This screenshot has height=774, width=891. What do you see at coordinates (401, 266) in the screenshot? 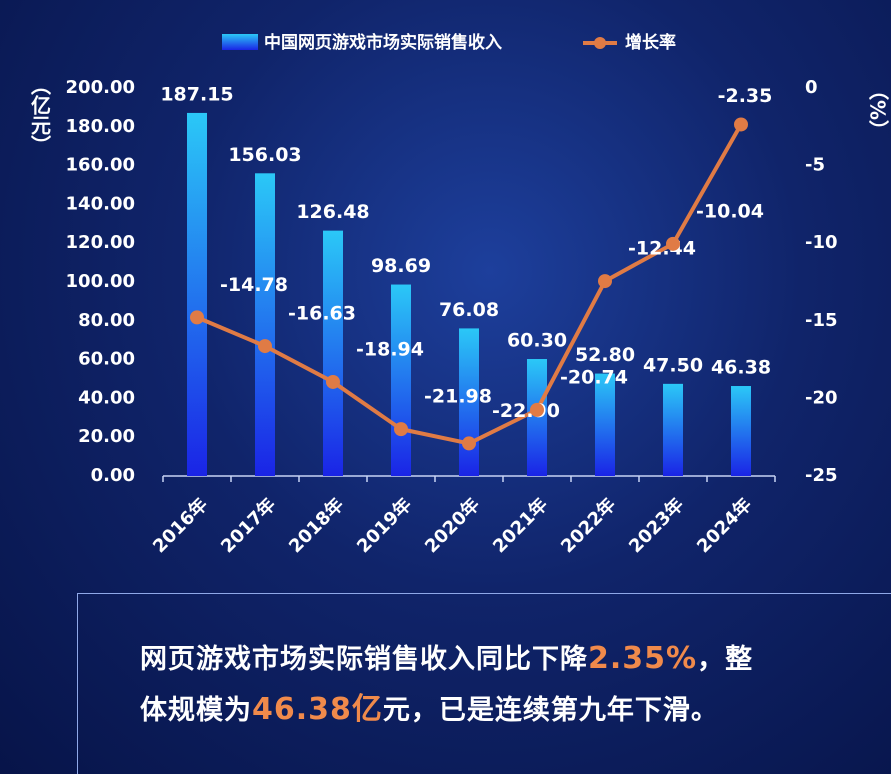
I see `bar-value-label: 98.69` at bounding box center [401, 266].